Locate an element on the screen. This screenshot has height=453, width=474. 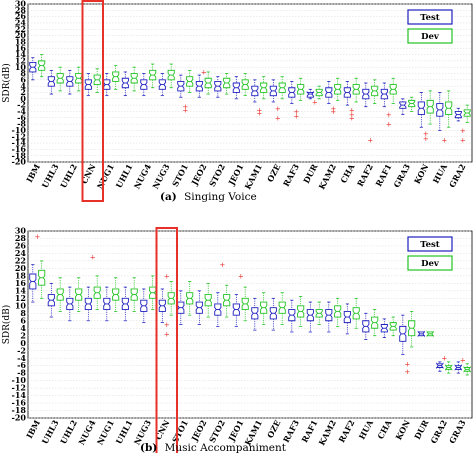
box-dev-sto2 is located at coordinates (227, 301).